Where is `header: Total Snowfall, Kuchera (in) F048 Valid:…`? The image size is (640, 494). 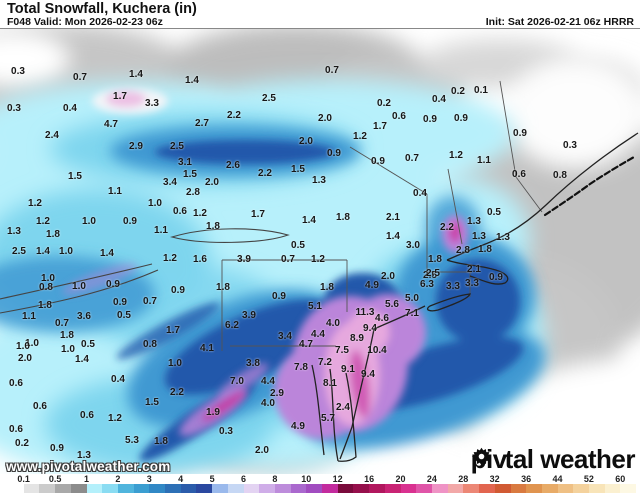 header: Total Snowfall, Kuchera (in) F048 Valid:… is located at coordinates (320, 14).